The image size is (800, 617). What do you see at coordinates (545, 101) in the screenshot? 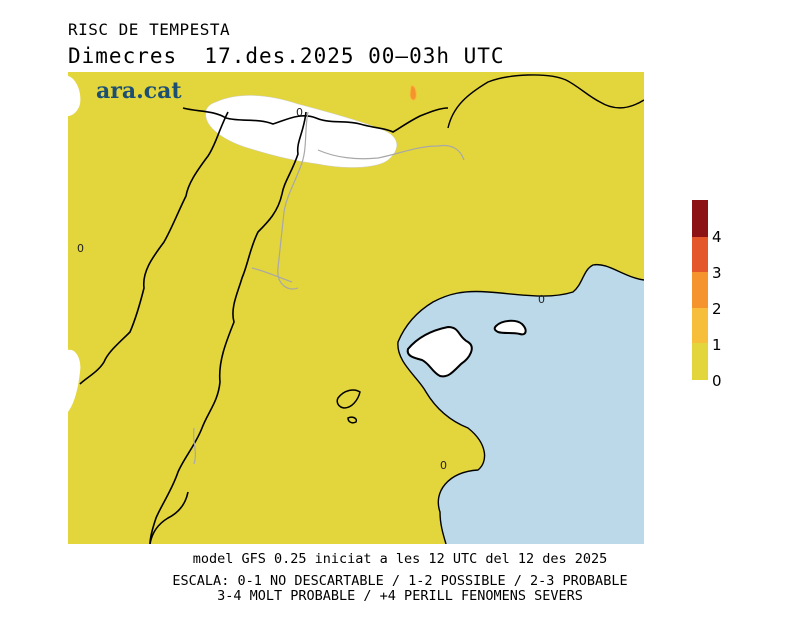
I see `coastline-north` at bounding box center [545, 101].